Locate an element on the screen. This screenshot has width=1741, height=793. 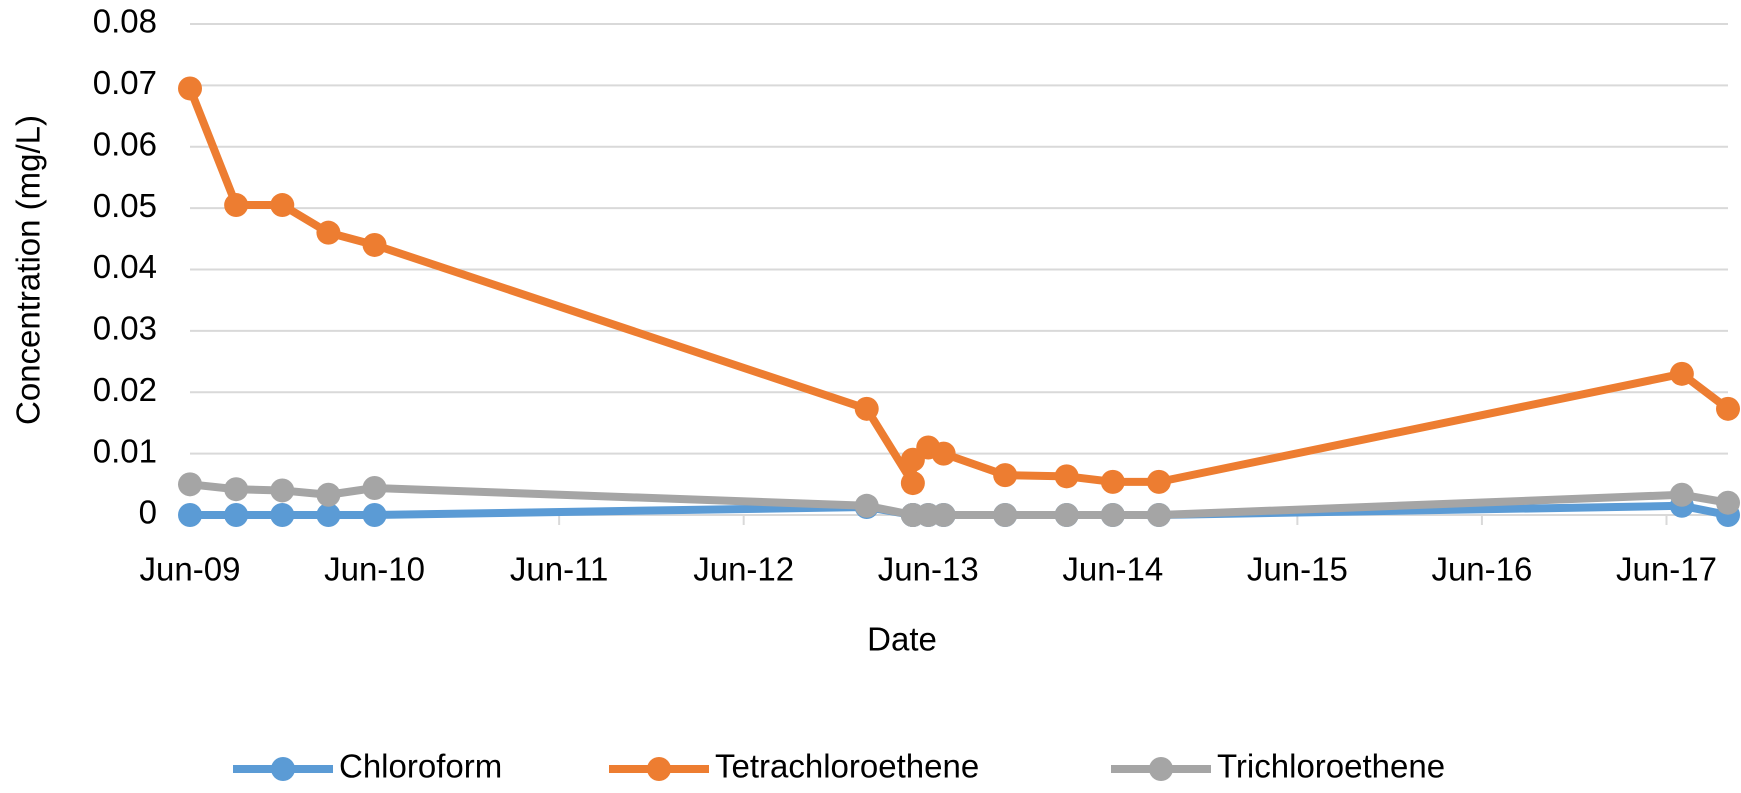
x-tick-label: Jun-15 is located at coordinates (1297, 569).